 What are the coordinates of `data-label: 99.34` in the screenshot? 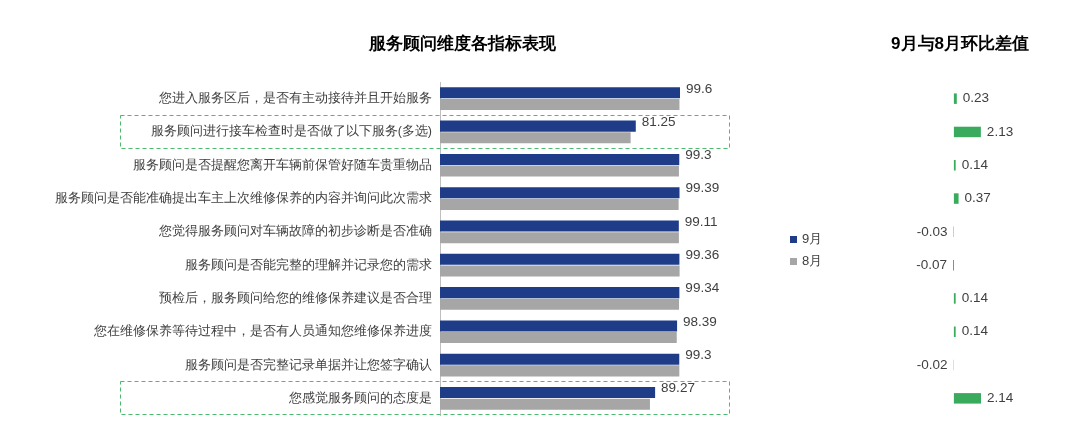 It's located at (702, 288).